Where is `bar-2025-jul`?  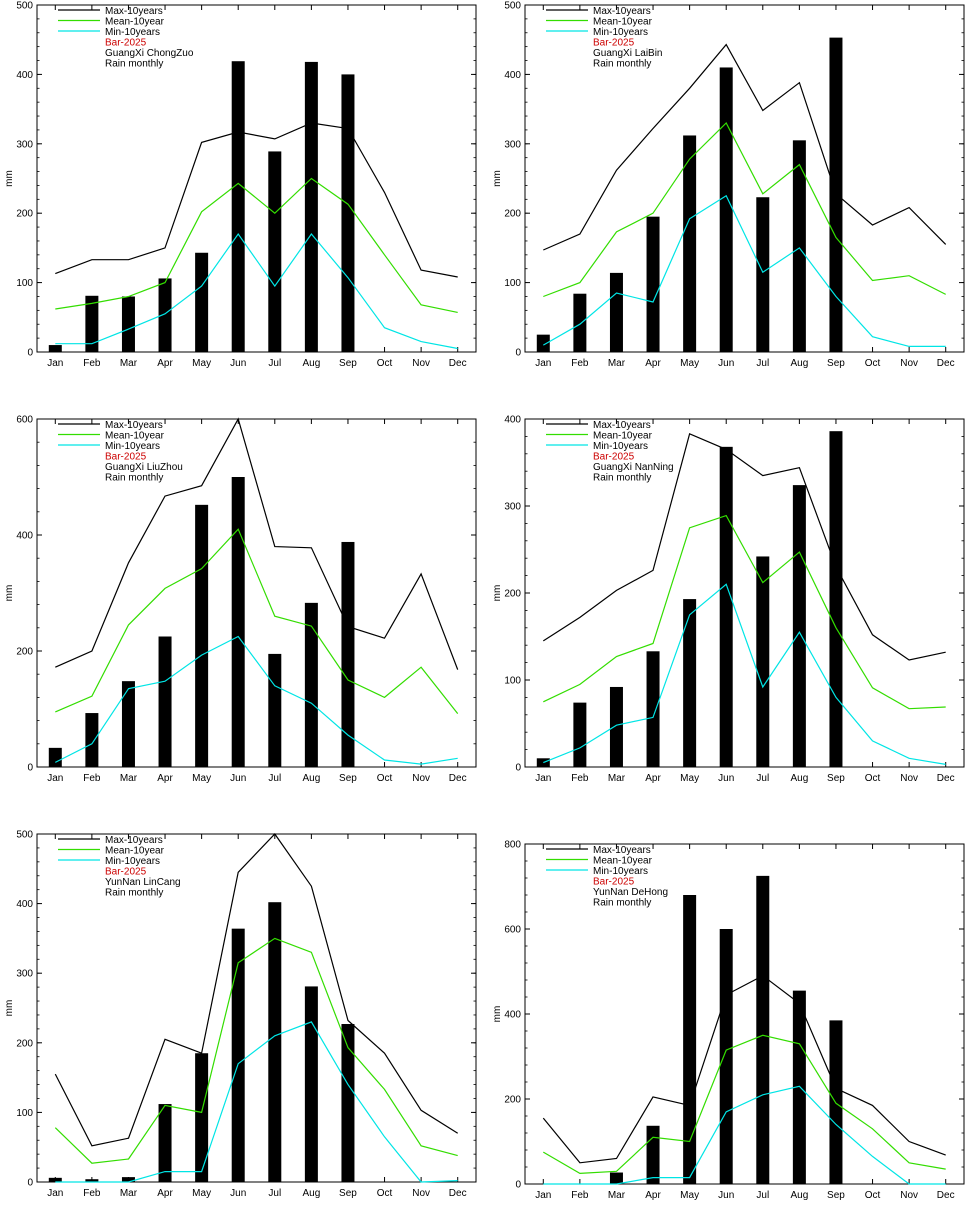 bar-2025-jul is located at coordinates (275, 1042).